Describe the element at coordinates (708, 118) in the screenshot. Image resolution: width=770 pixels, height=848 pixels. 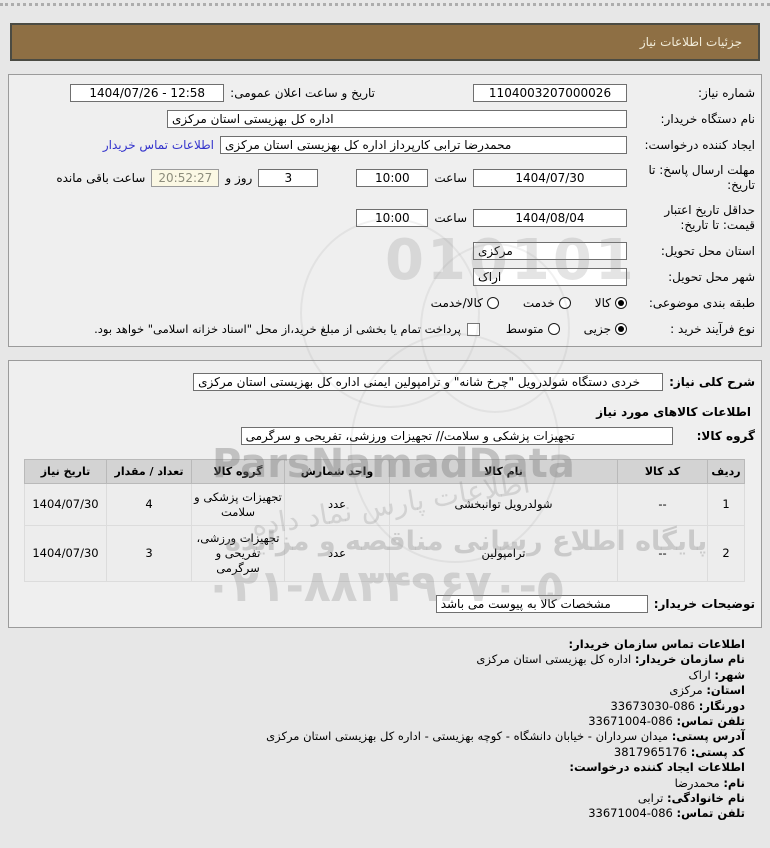
I see `buyer-org-label: نام دستگاه خریدار:` at that location.